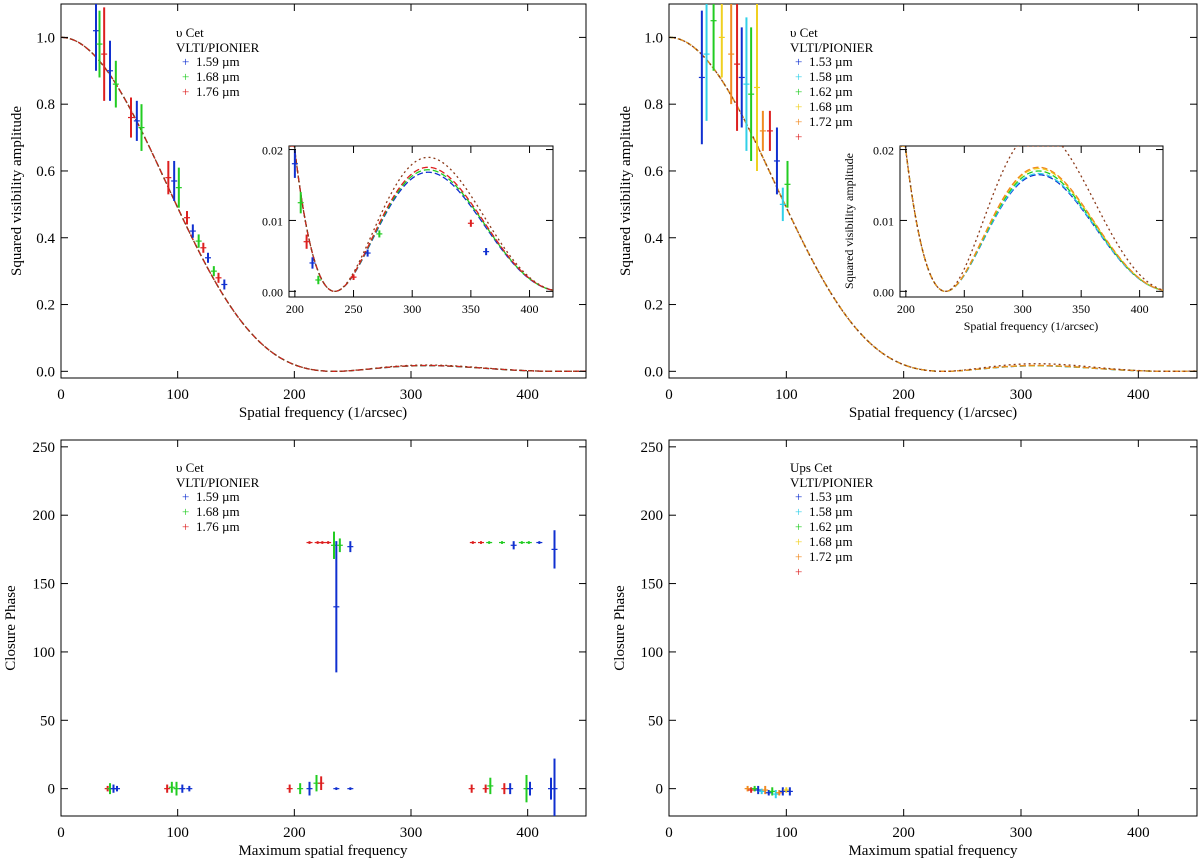  What do you see at coordinates (272, 151) in the screenshot?
I see `inset-y-tick-label: 0.02` at bounding box center [272, 151].